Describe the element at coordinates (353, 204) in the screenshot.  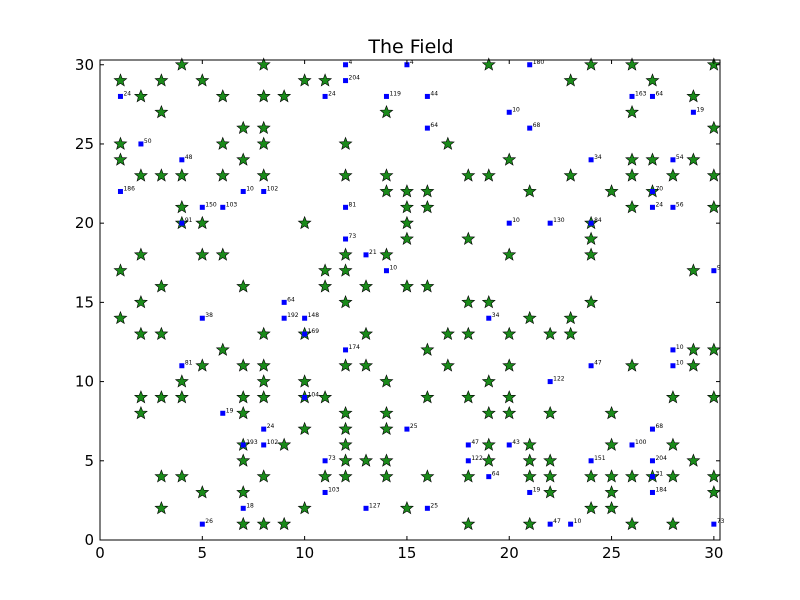
I see `square-point-label-24: 81` at that location.